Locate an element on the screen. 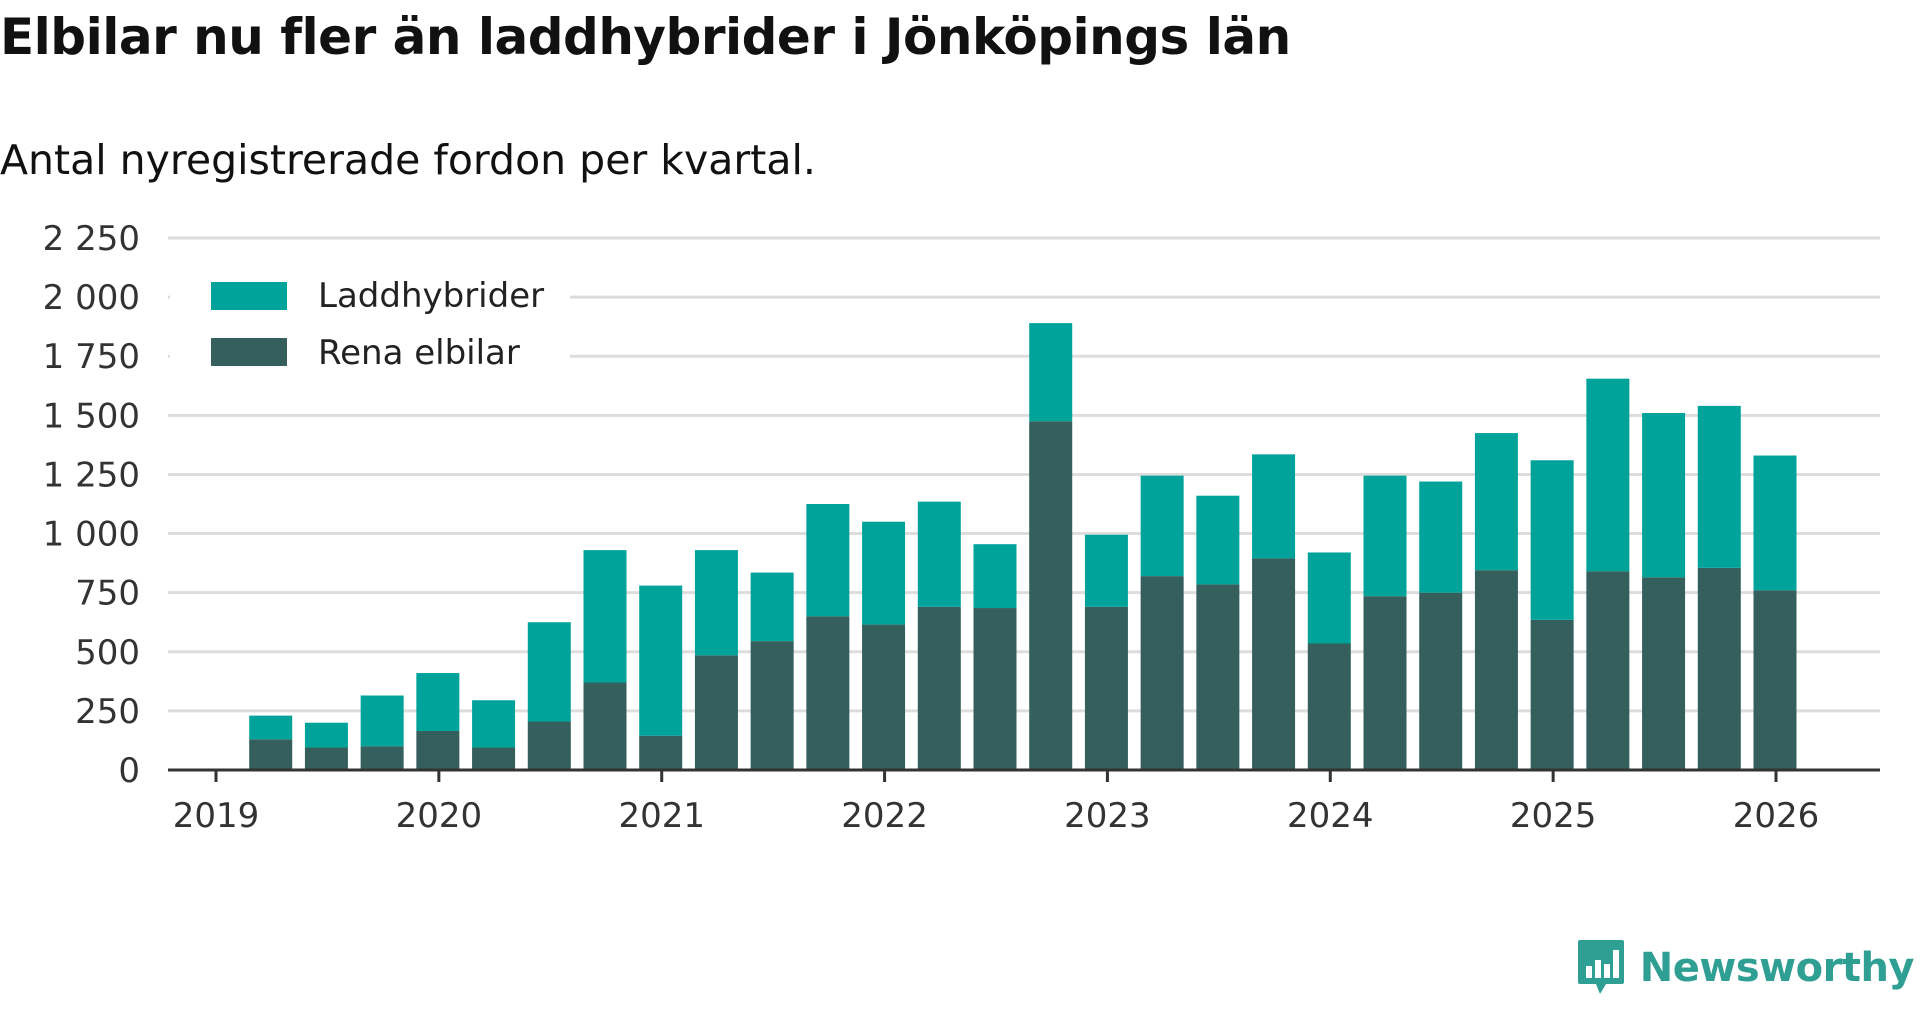 The height and width of the screenshot is (1010, 1920). legend-label-rena-elbilar: Rena elbilar is located at coordinates (419, 353).